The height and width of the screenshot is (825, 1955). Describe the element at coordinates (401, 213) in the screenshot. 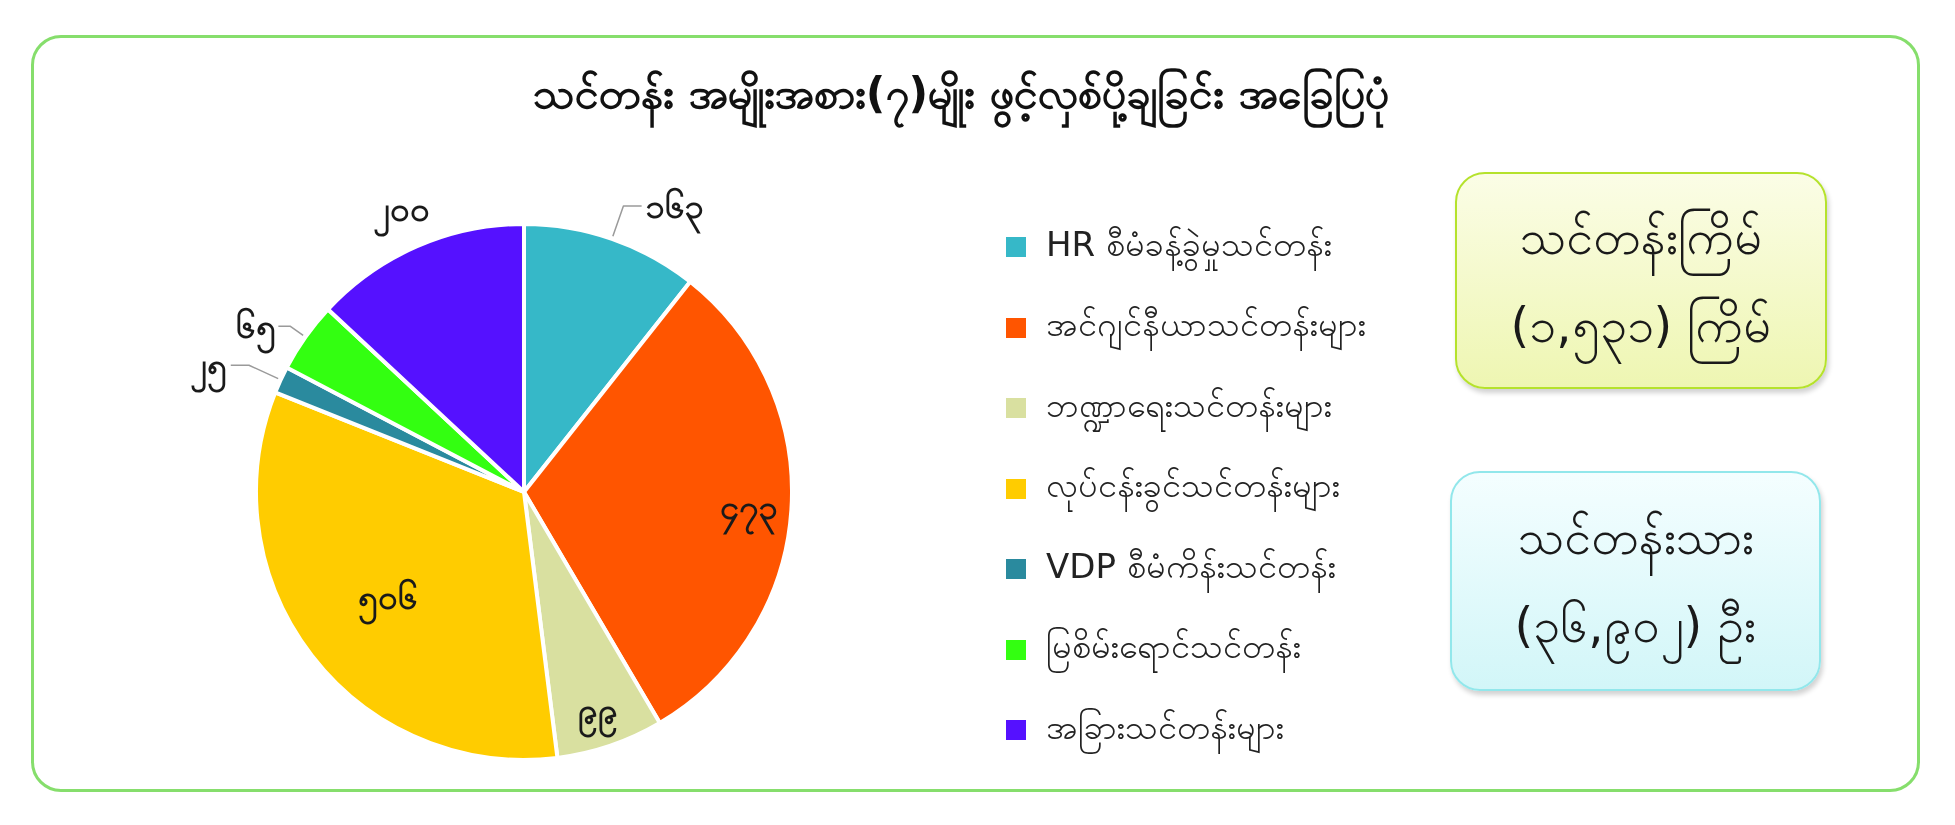

I see `data-label: ၂၀၀` at that location.